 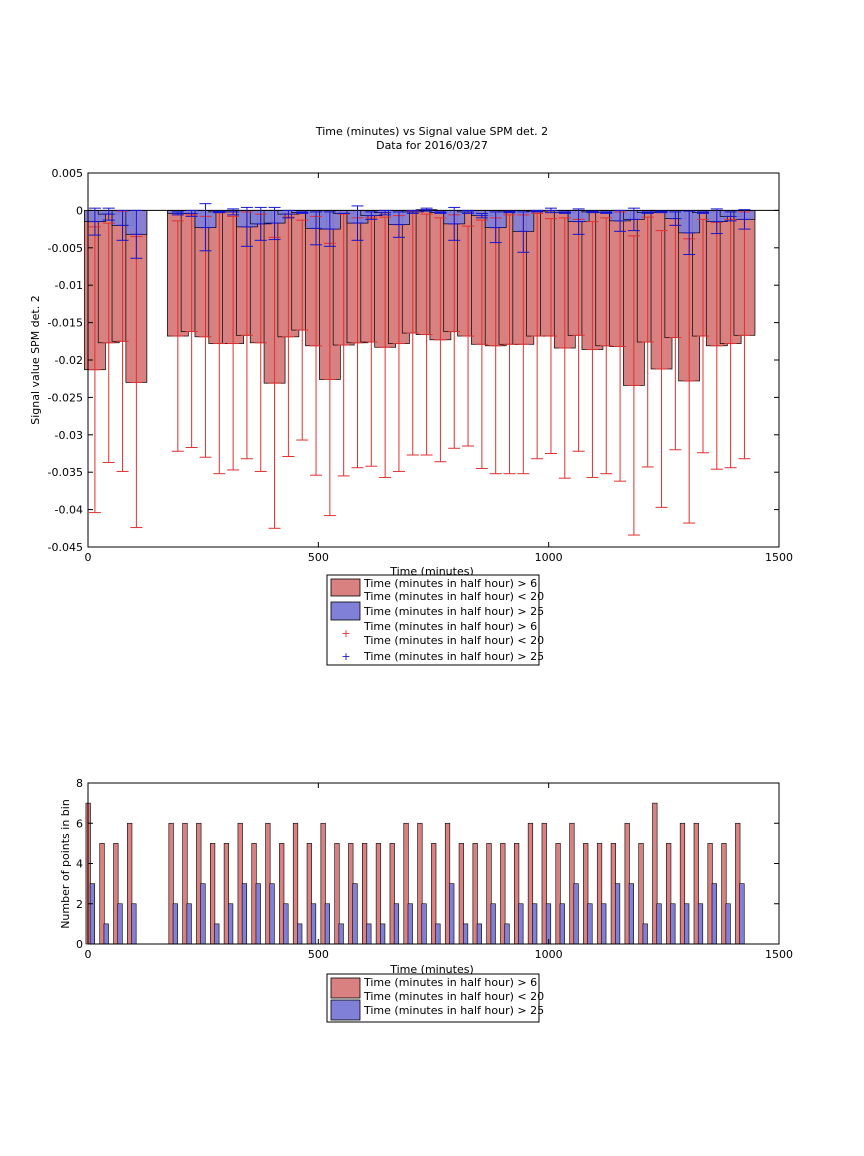 What do you see at coordinates (431, 969) in the screenshot?
I see `bottom-x-axis-label: Time (minutes)` at bounding box center [431, 969].